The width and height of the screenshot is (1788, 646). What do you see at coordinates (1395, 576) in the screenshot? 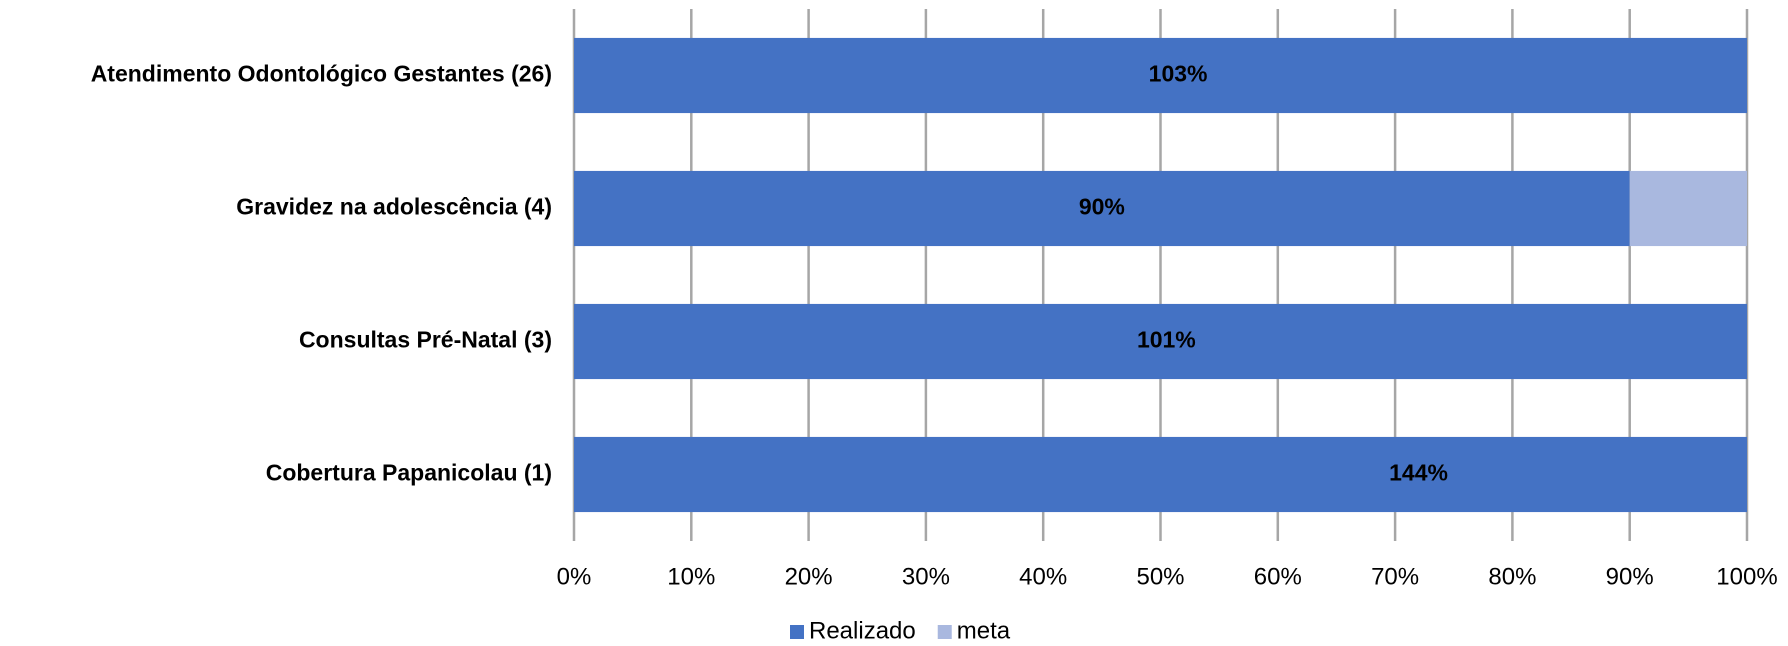
I see `x-tick-label: 70%` at bounding box center [1395, 576].